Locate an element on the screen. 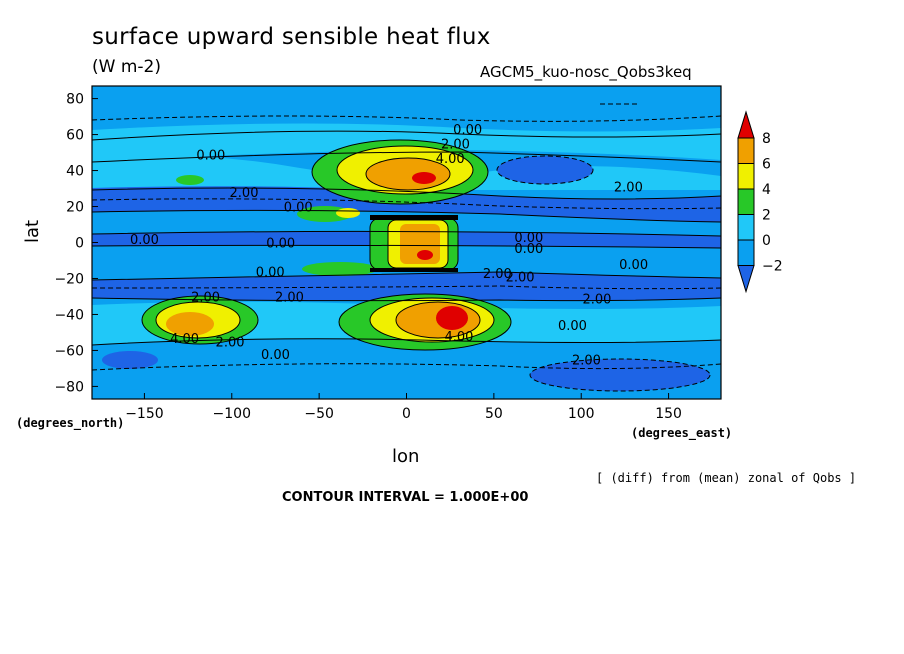  colorbar-label: 8 is located at coordinates (766, 139).